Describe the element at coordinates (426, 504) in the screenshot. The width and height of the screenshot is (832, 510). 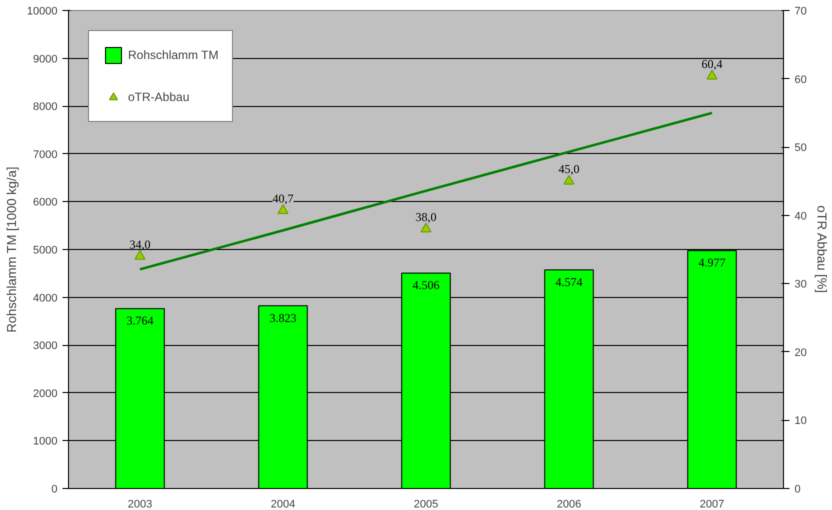
I see `x-tick-label: 2005` at that location.